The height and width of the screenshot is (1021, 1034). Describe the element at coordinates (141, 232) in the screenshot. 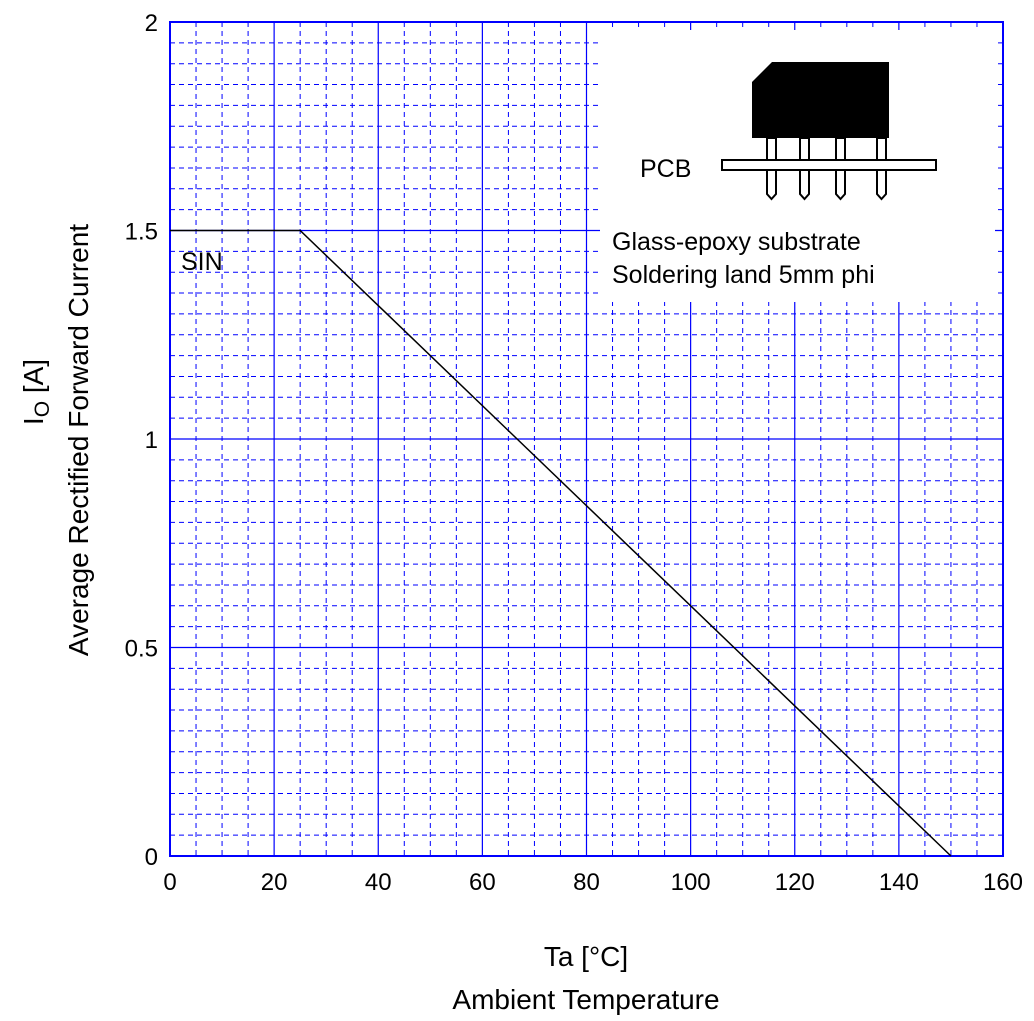

I see `y-tick-label: 1.5` at that location.